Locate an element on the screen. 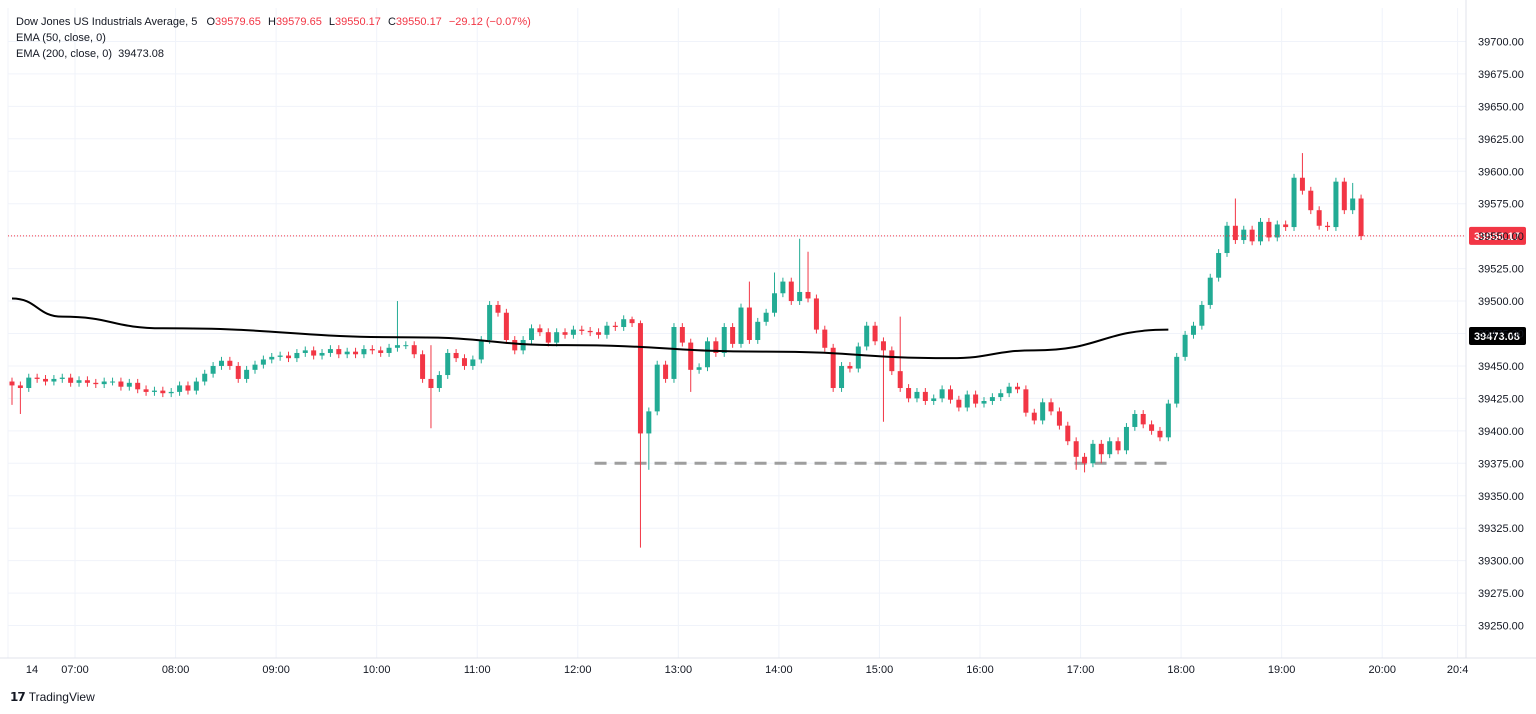 Image resolution: width=1536 pixels, height=714 pixels. last-price-badge-text: 39550.17 is located at coordinates (1497, 237).